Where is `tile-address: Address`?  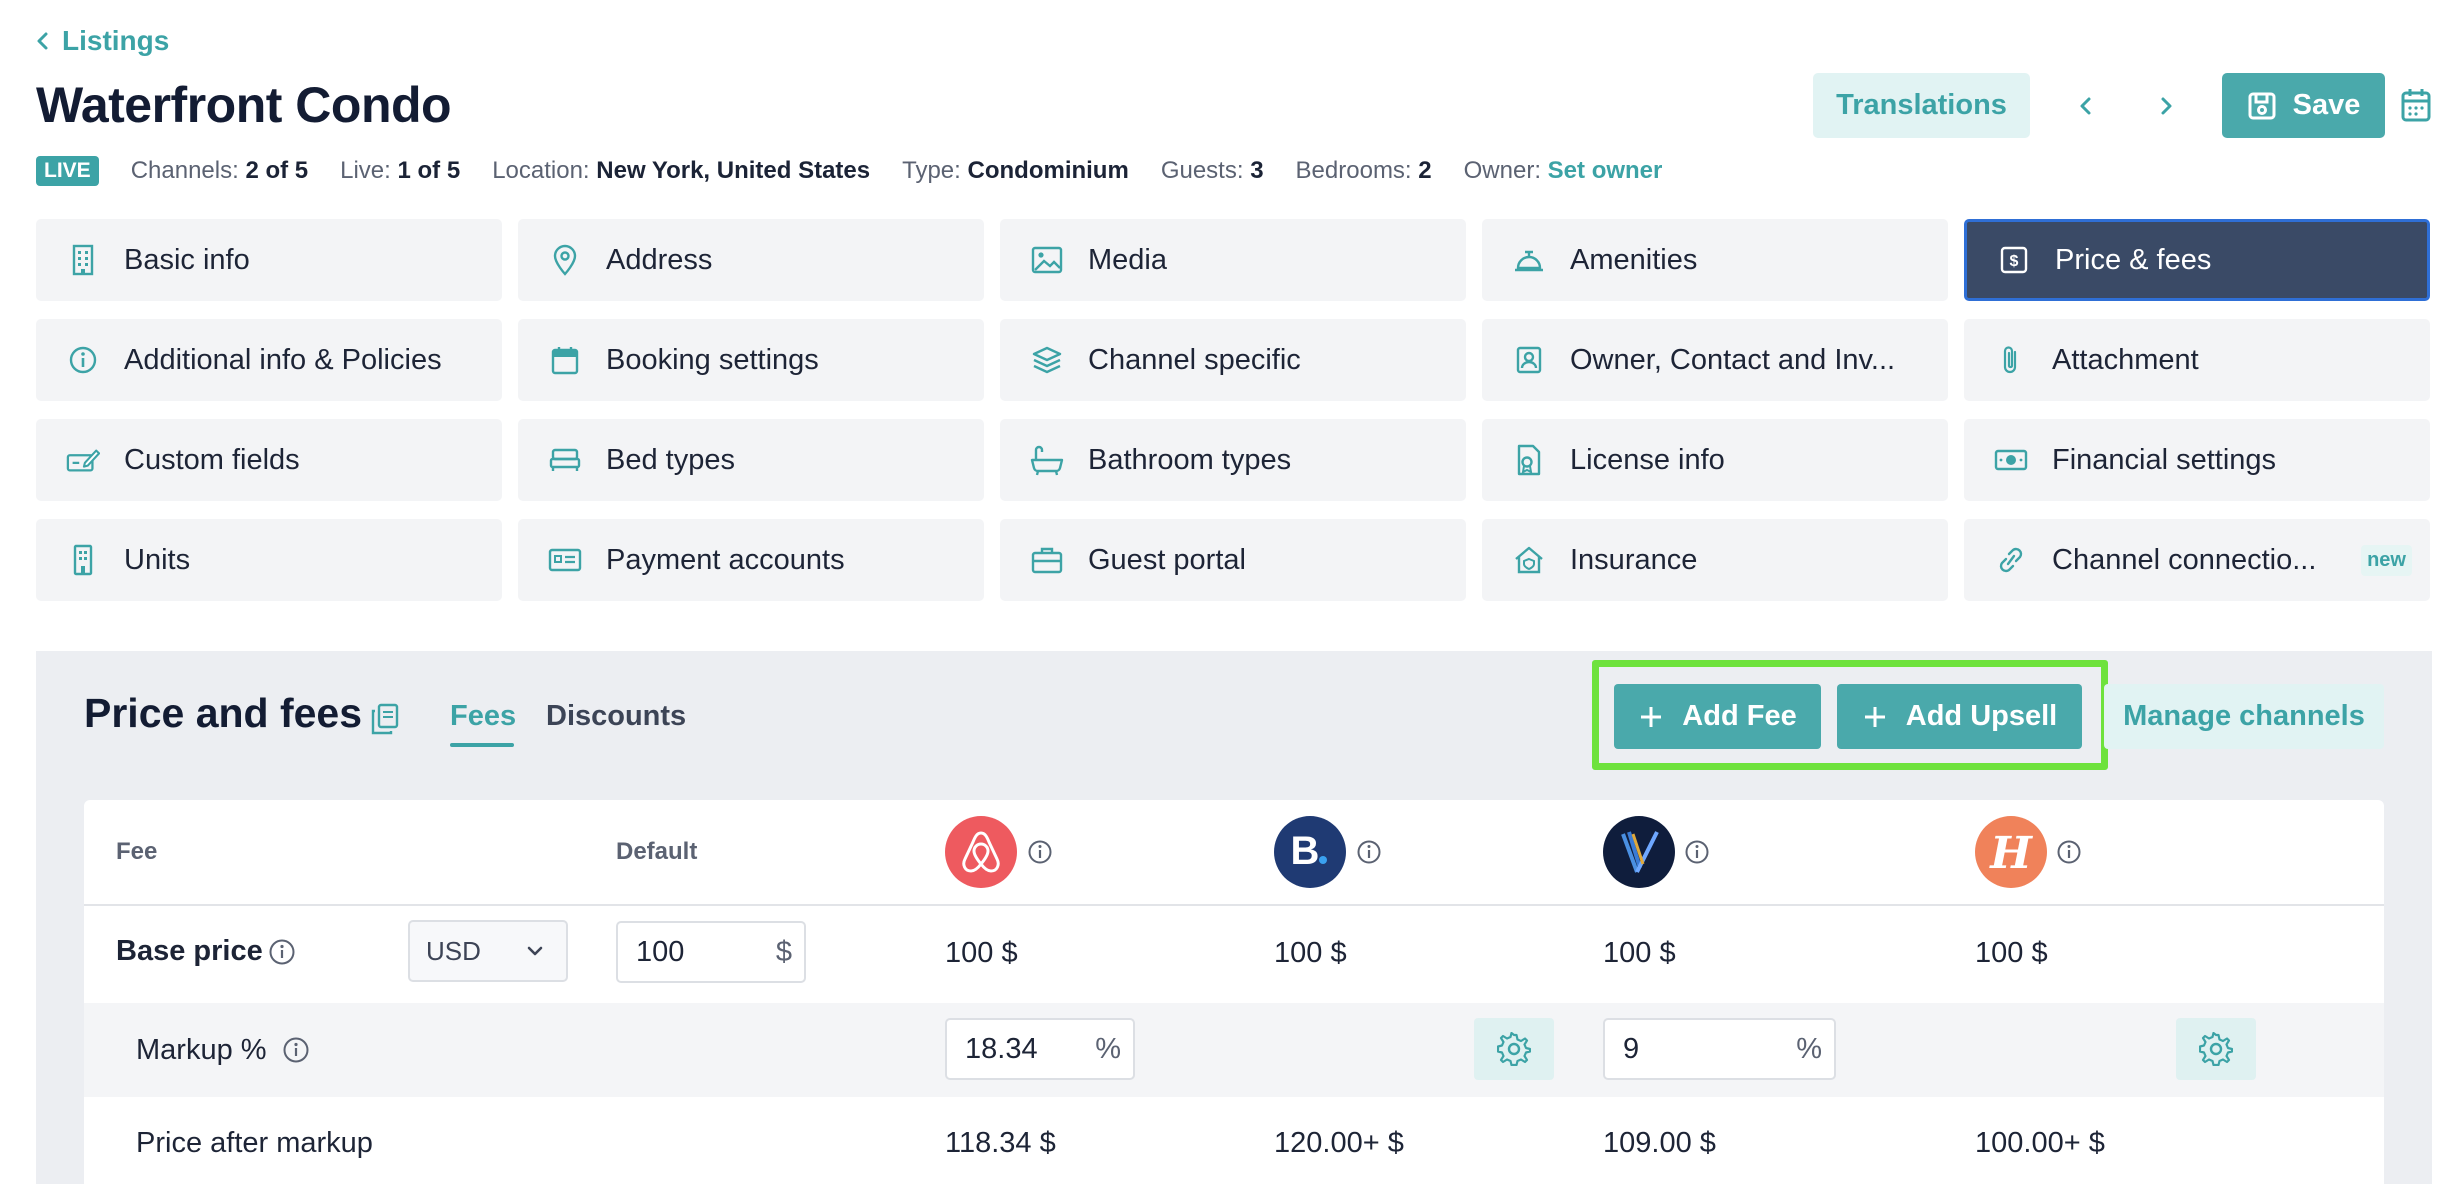 tile-address: Address is located at coordinates (751, 260).